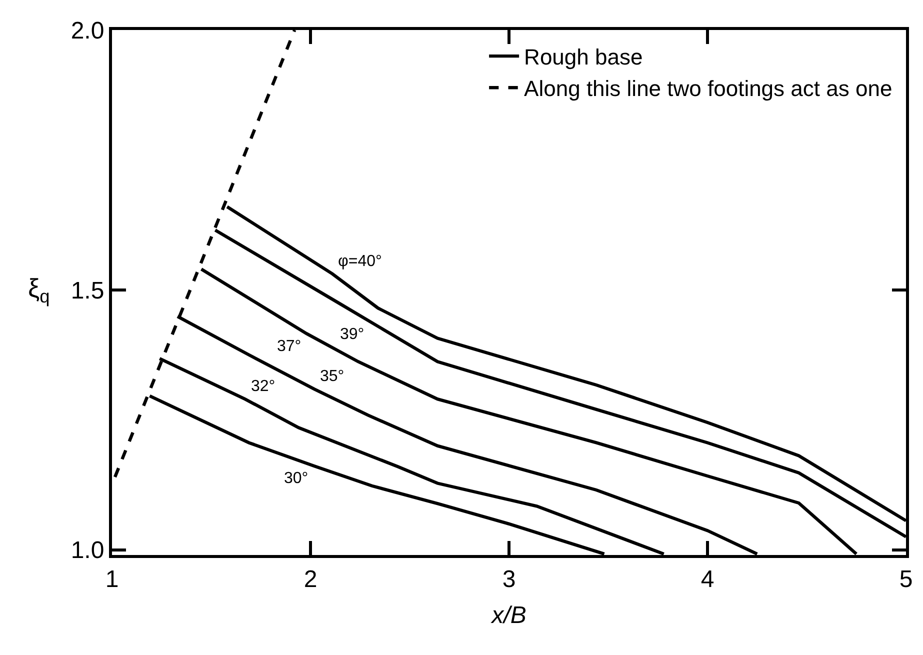 The height and width of the screenshot is (655, 923). What do you see at coordinates (332, 376) in the screenshot?
I see `annotation: 35°` at bounding box center [332, 376].